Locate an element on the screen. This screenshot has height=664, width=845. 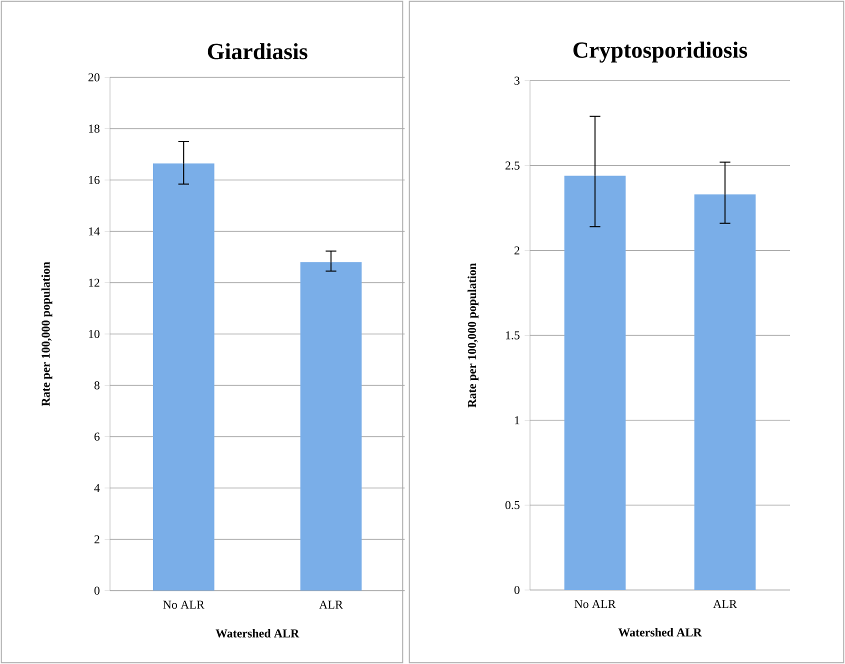
chart-title: Cryptosporidiosis is located at coordinates (660, 52).